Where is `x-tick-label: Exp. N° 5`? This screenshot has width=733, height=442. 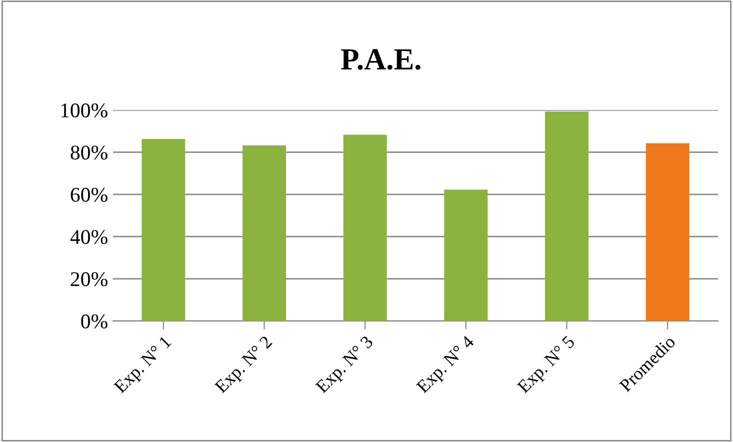 x-tick-label: Exp. N° 5 is located at coordinates (547, 365).